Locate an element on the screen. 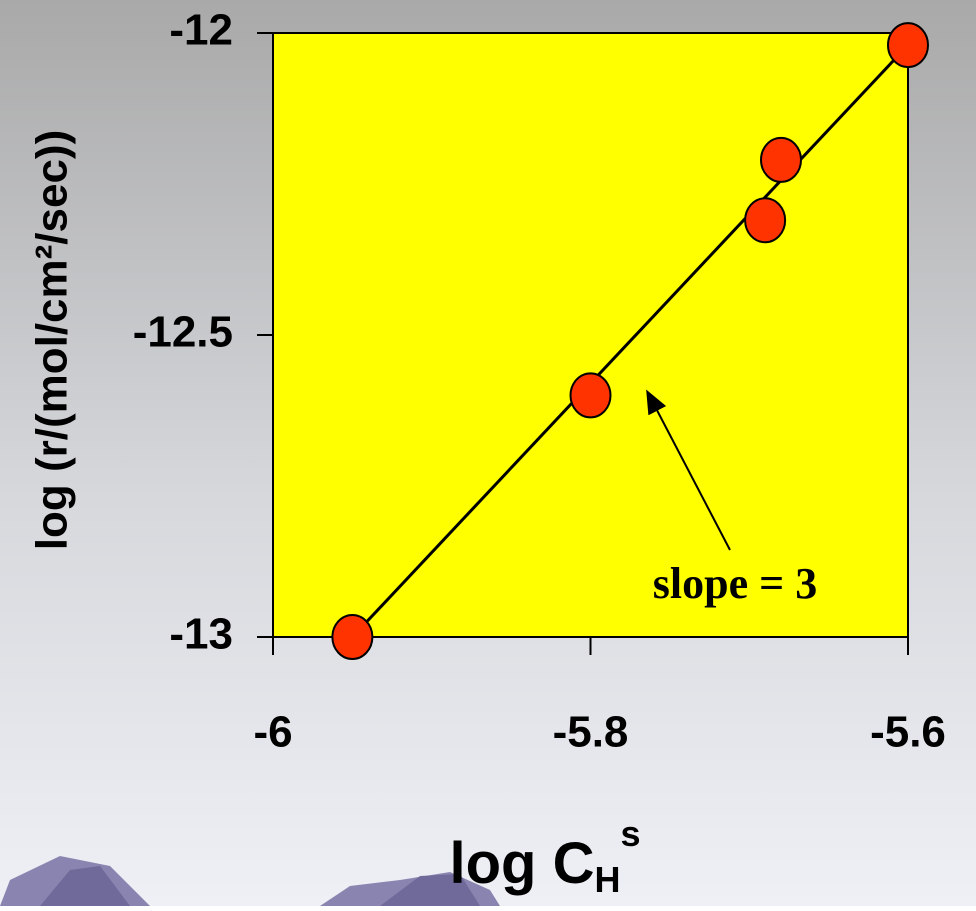 Image resolution: width=976 pixels, height=911 pixels. x-label-main: log C is located at coordinates (521, 863).